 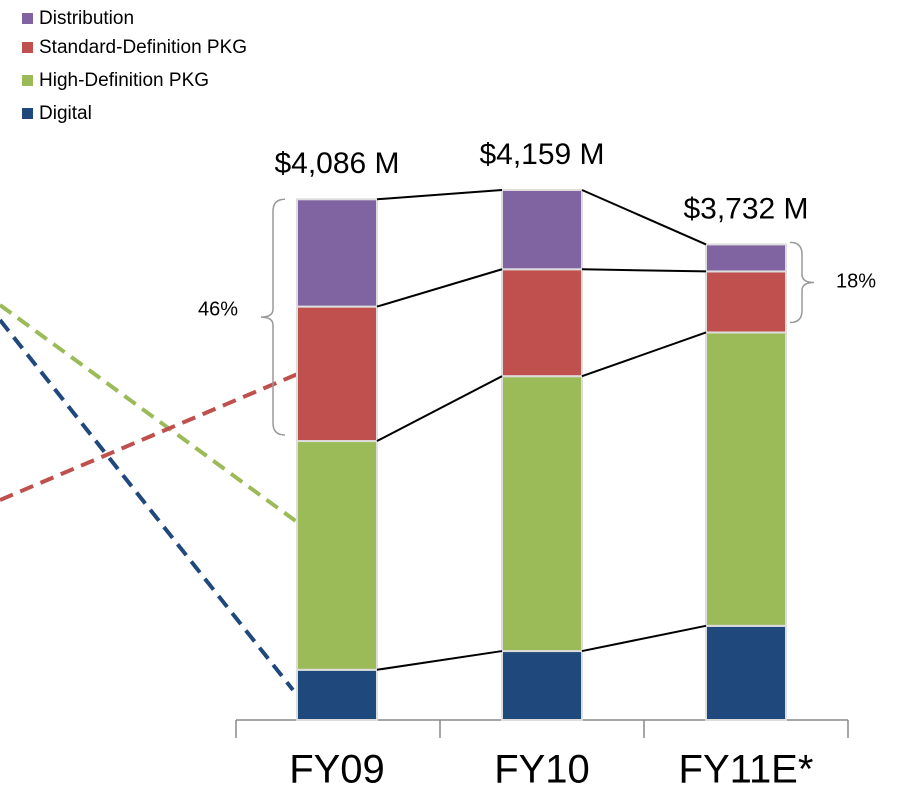 What do you see at coordinates (337, 770) in the screenshot?
I see `x-tick-label: FY09` at bounding box center [337, 770].